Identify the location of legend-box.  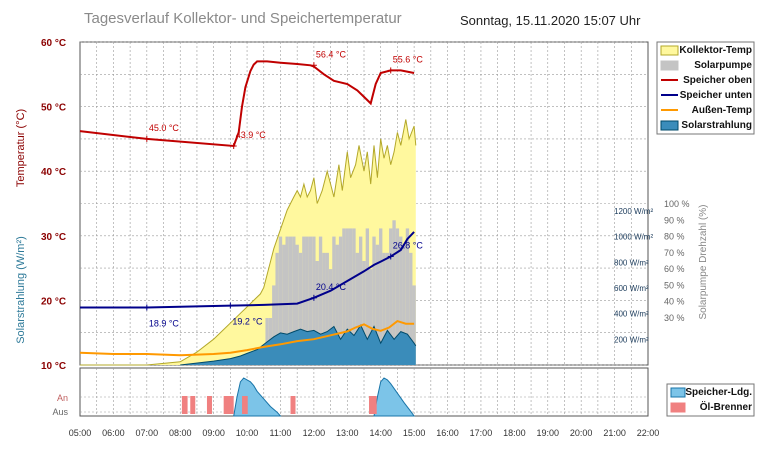
(705, 88).